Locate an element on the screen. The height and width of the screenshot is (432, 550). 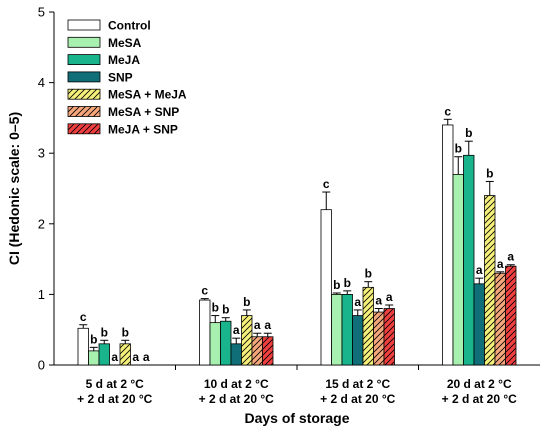
y-tick-label: 0 is located at coordinates (41, 365).